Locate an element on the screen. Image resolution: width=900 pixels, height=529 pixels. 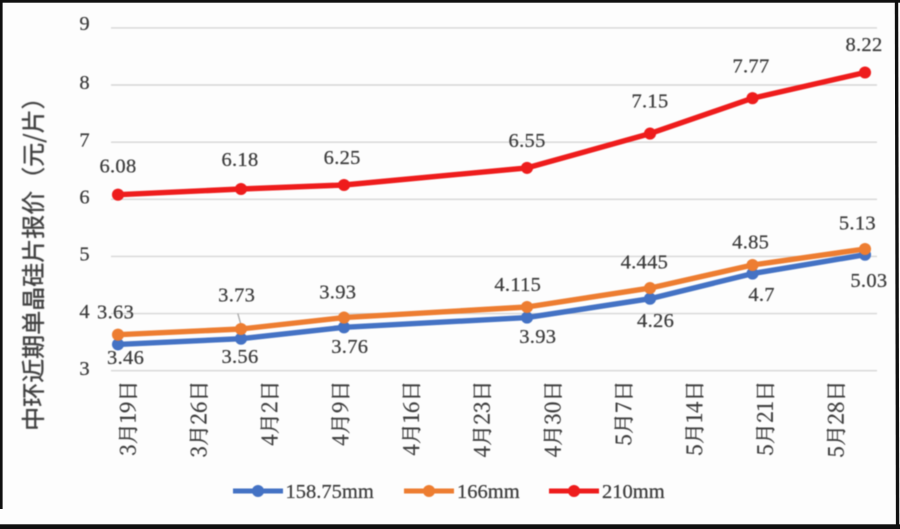
svg-text: 4.7 is located at coordinates (761, 295).